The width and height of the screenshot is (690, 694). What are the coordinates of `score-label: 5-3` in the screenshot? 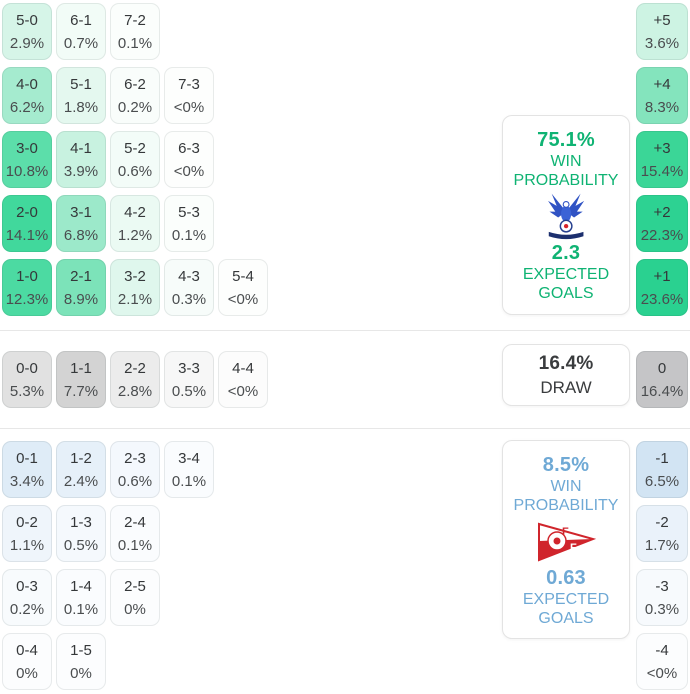 It's located at (189, 212).